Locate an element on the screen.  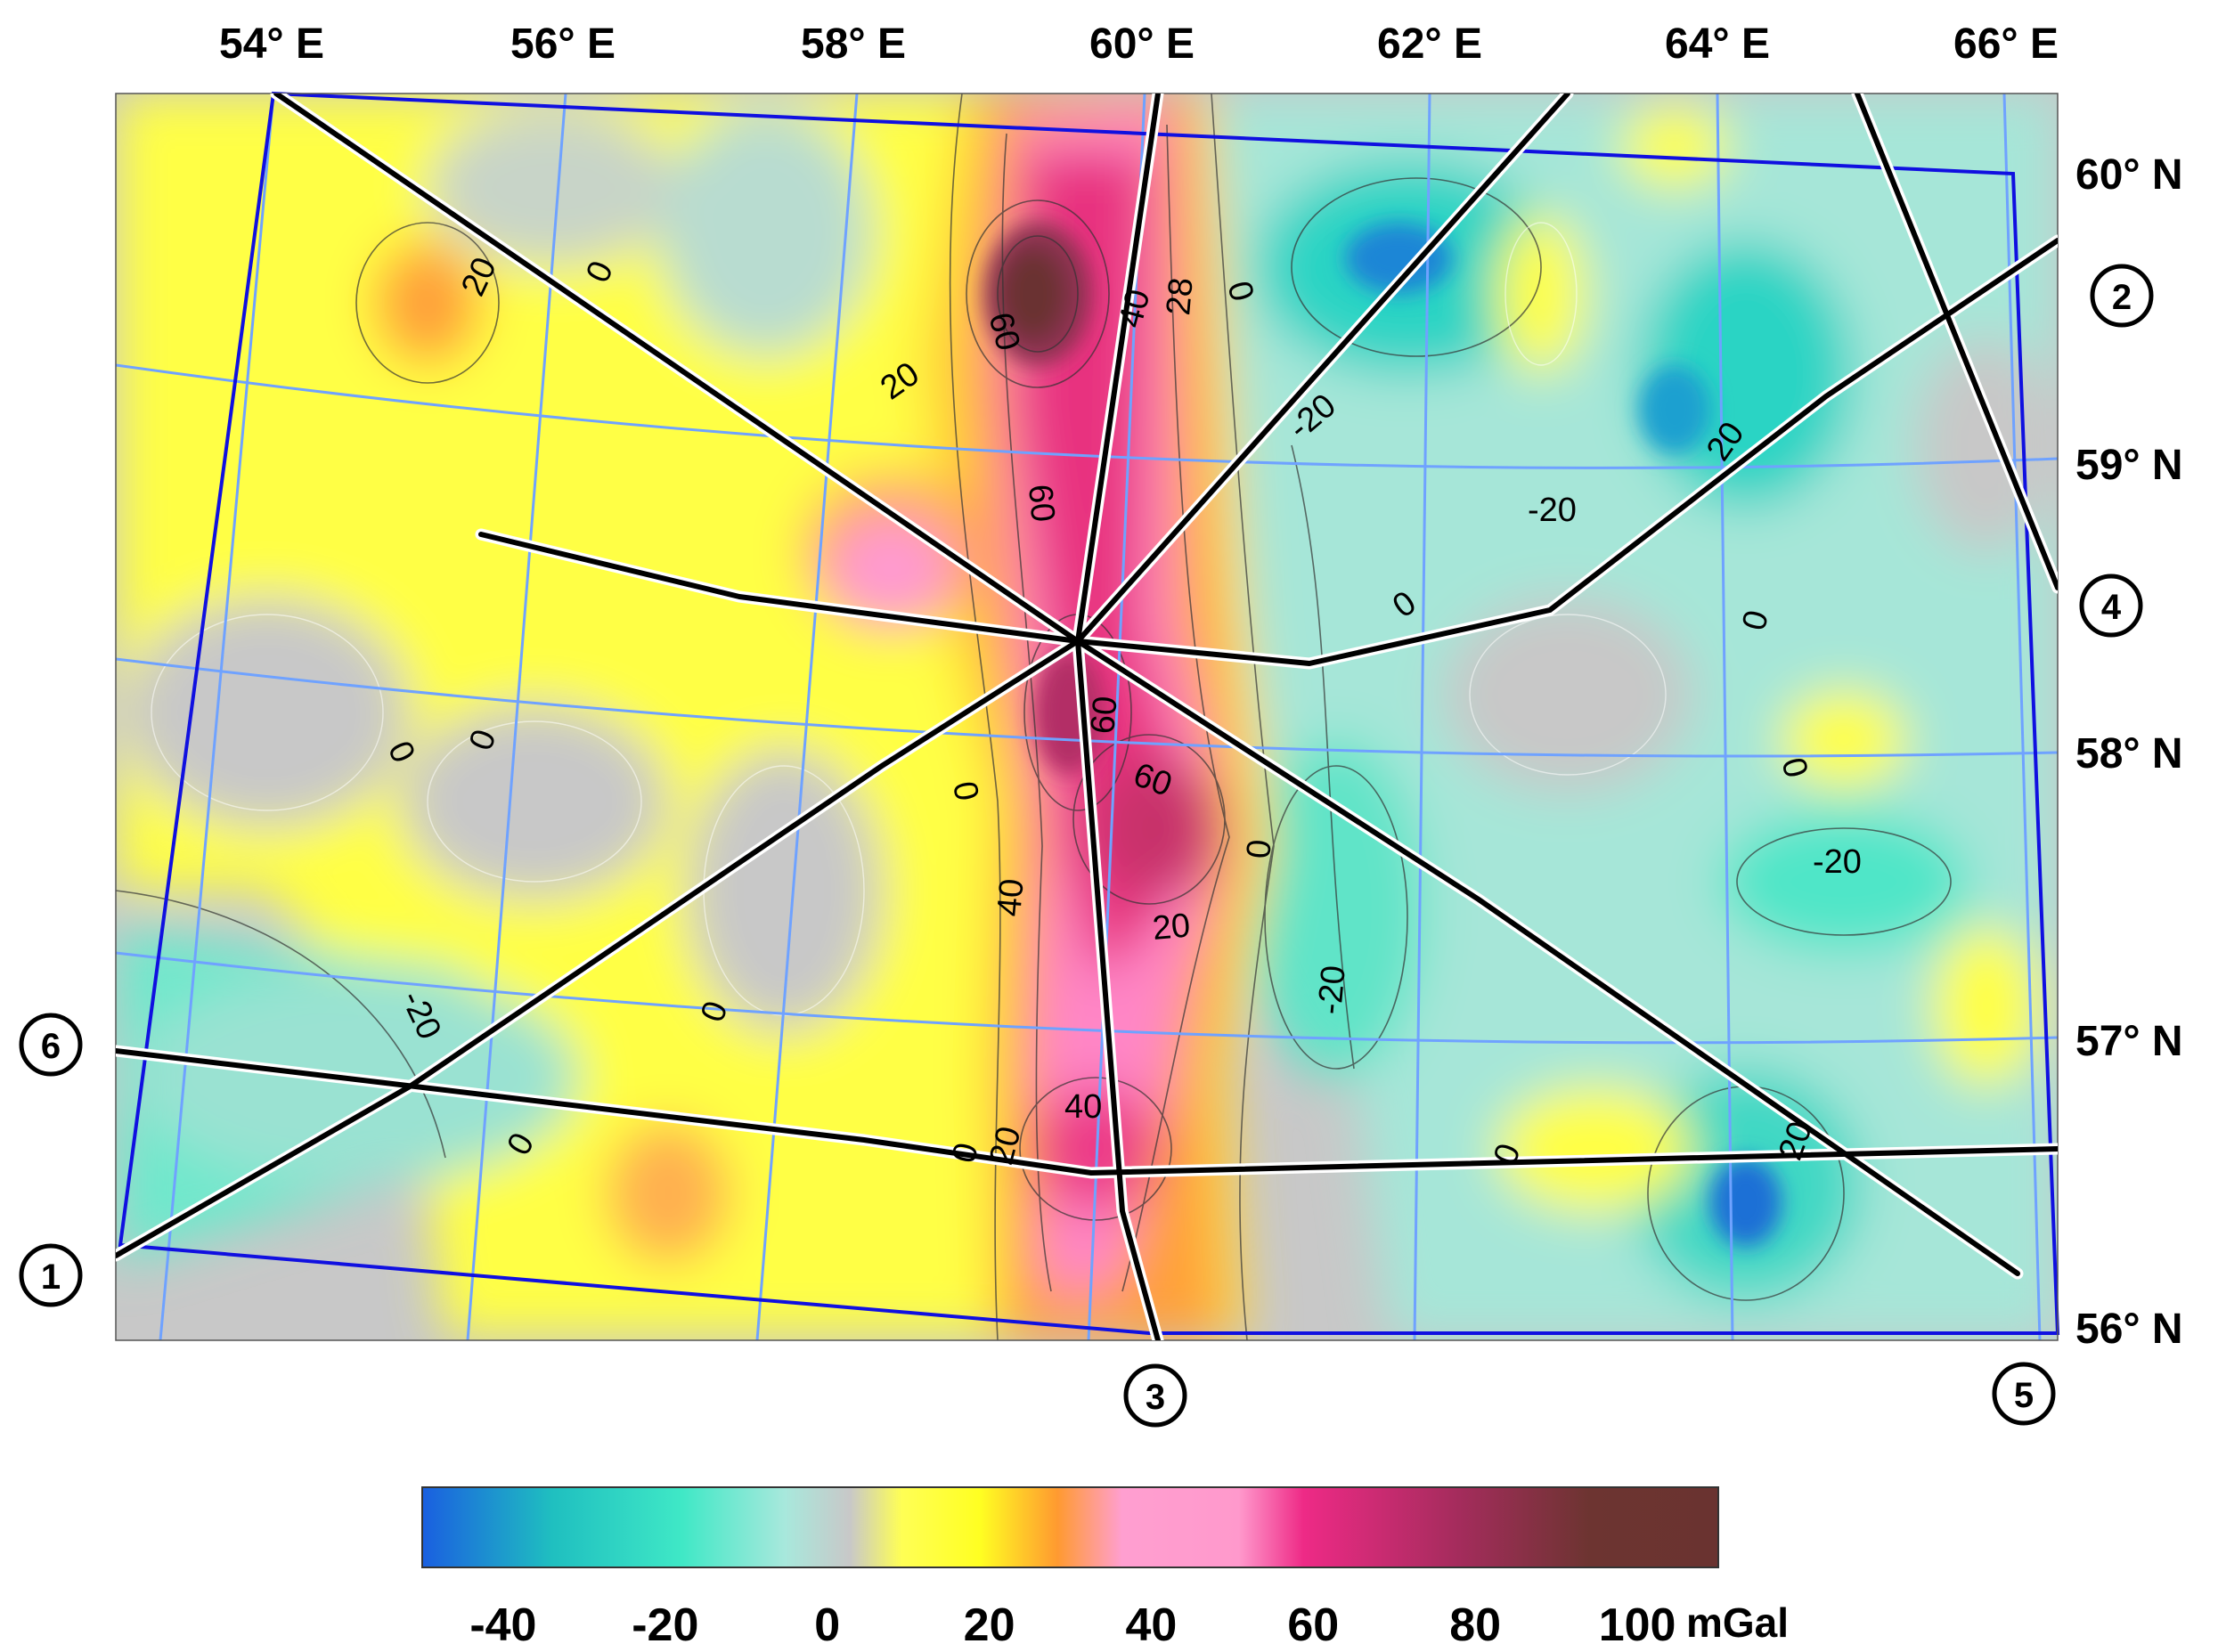
profile-marker-6: 6 is located at coordinates (51, 1045).